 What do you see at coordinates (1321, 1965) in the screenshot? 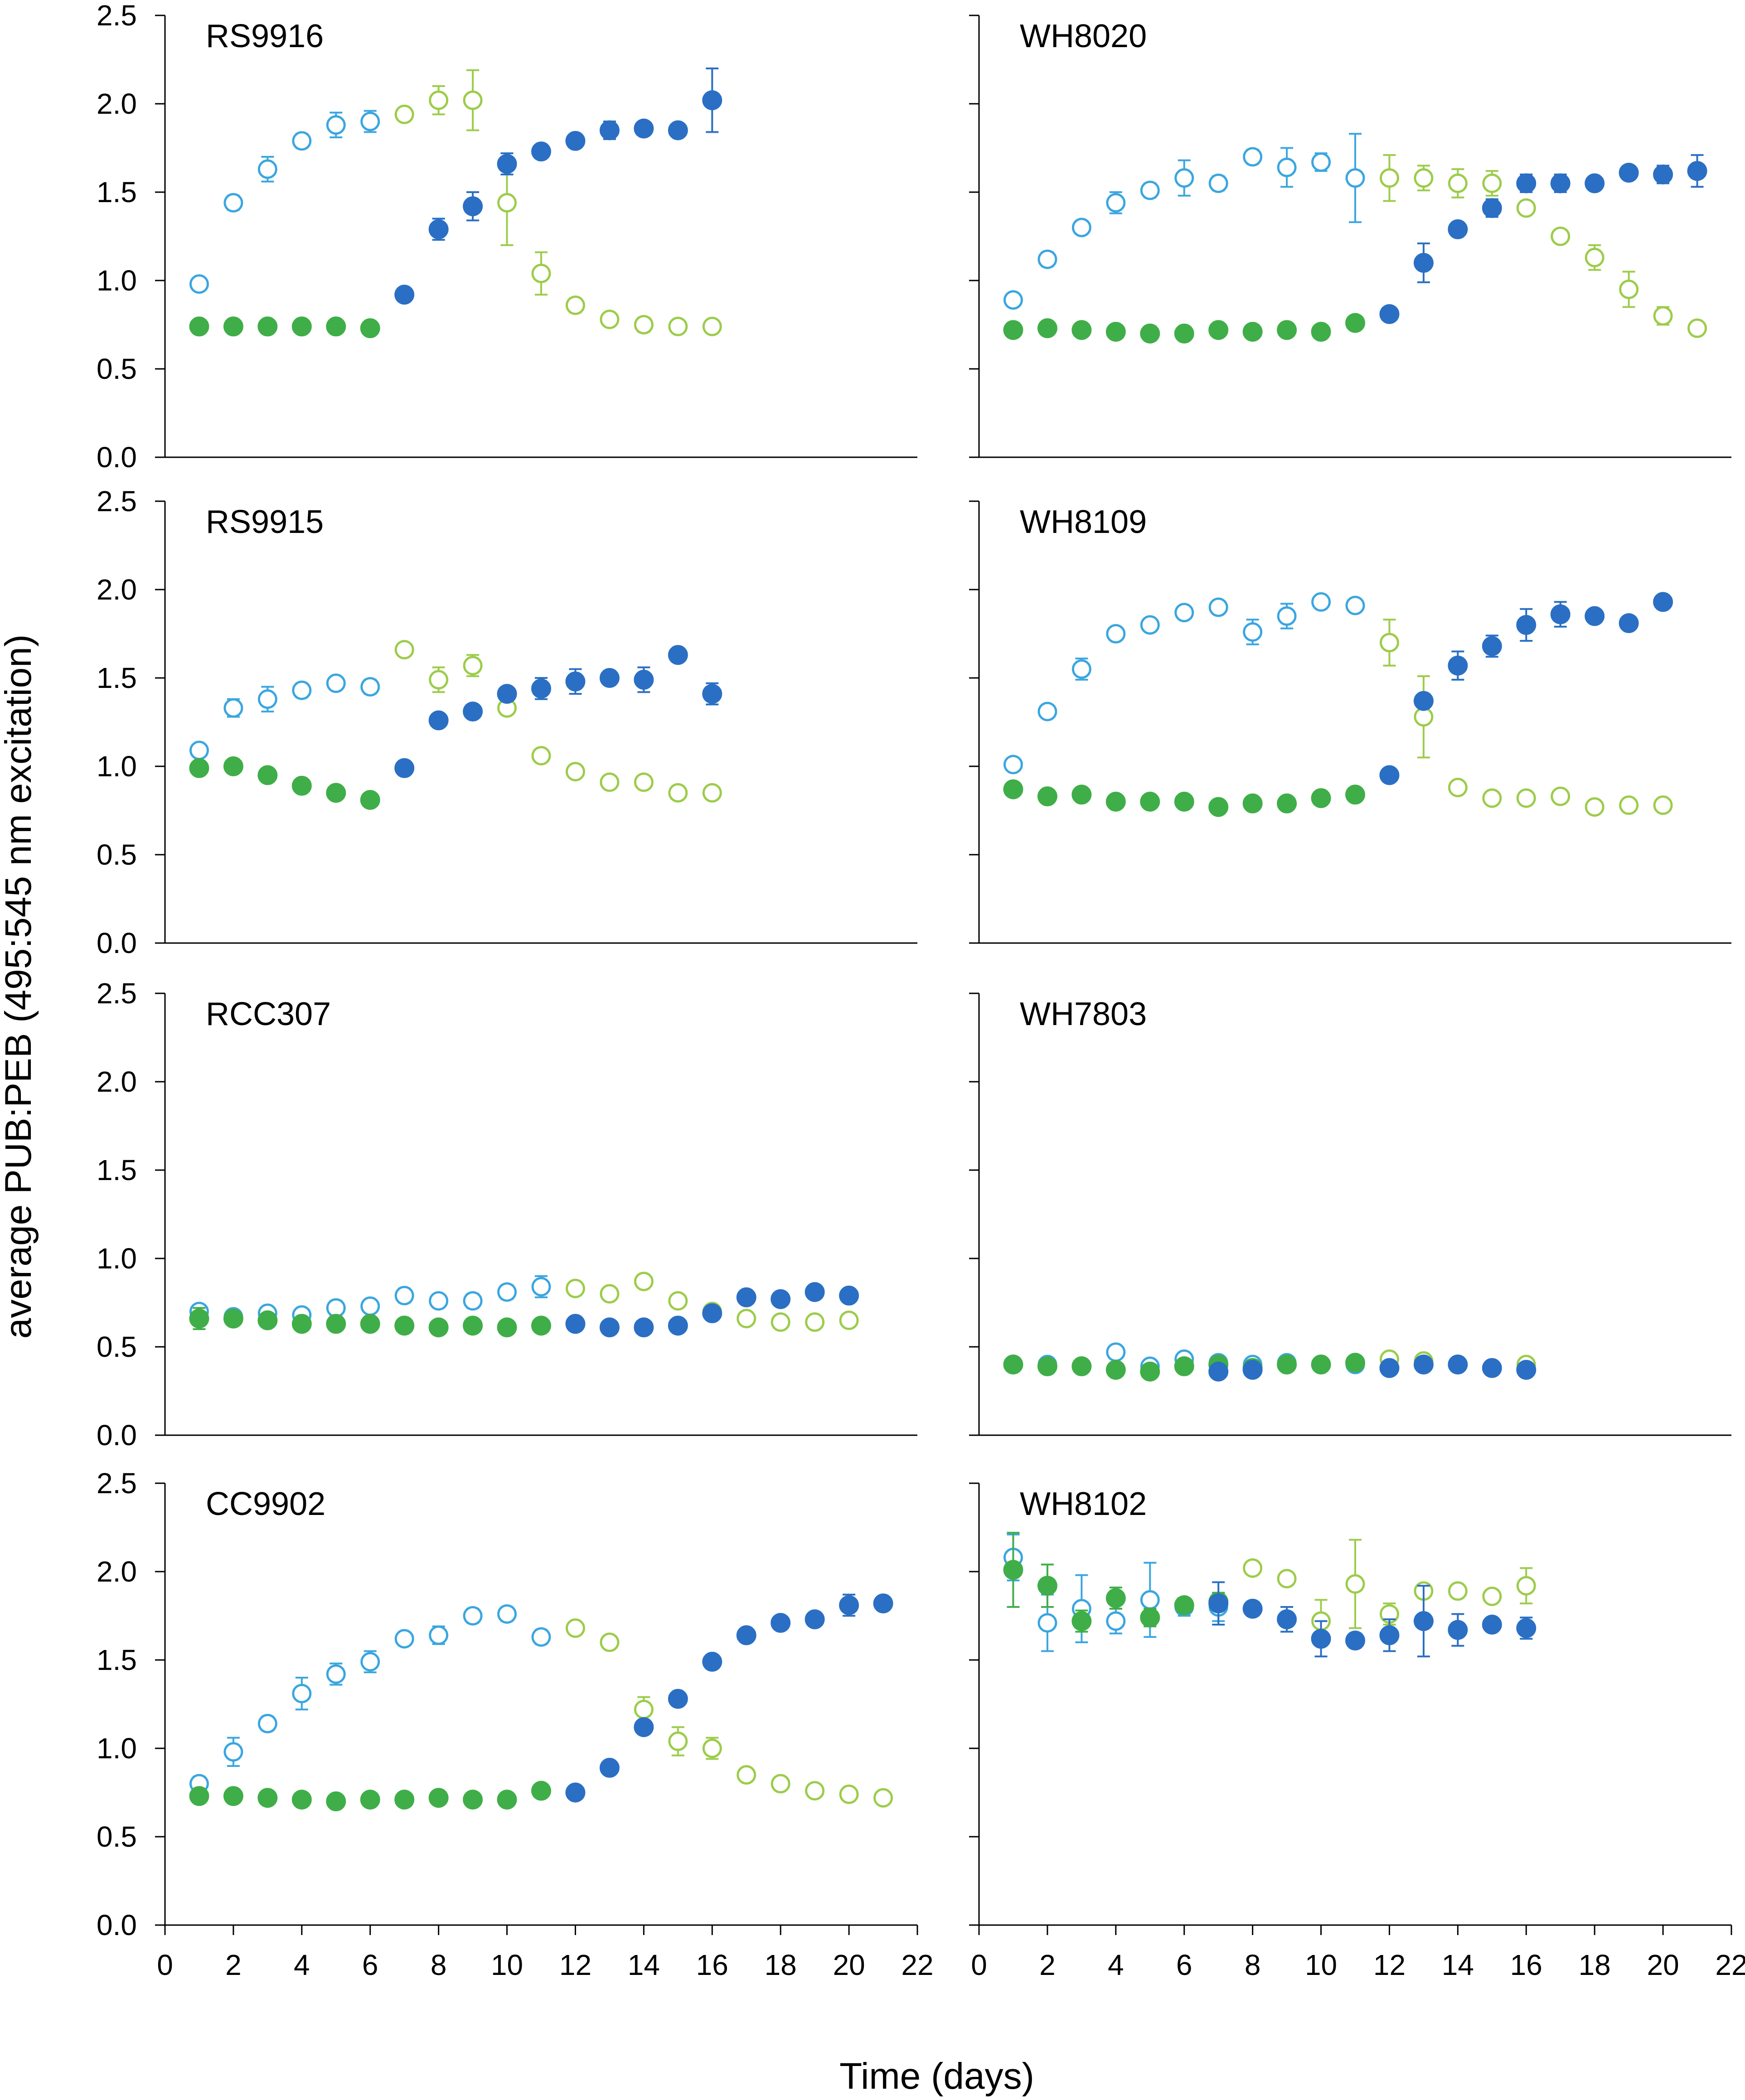
I see `x-tick-label: 10` at bounding box center [1321, 1965].